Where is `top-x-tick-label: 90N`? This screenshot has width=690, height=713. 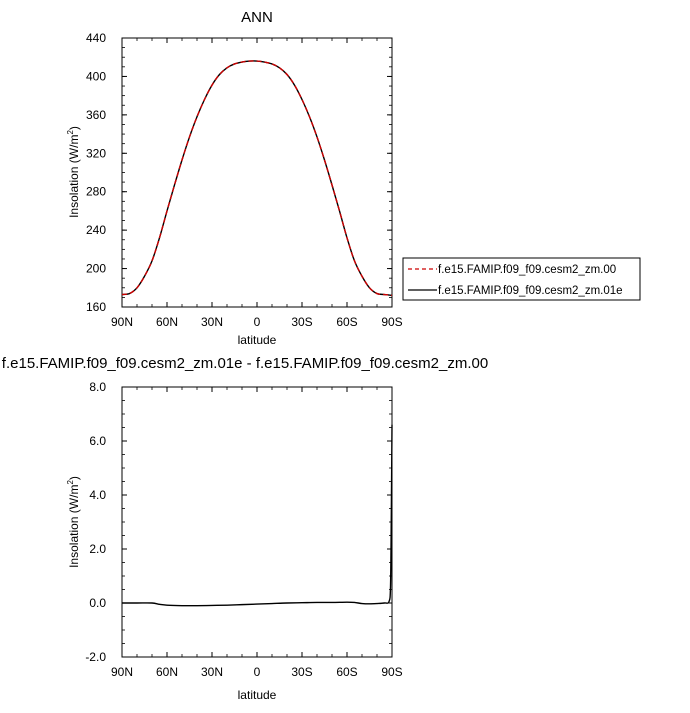 top-x-tick-label: 90N is located at coordinates (122, 322).